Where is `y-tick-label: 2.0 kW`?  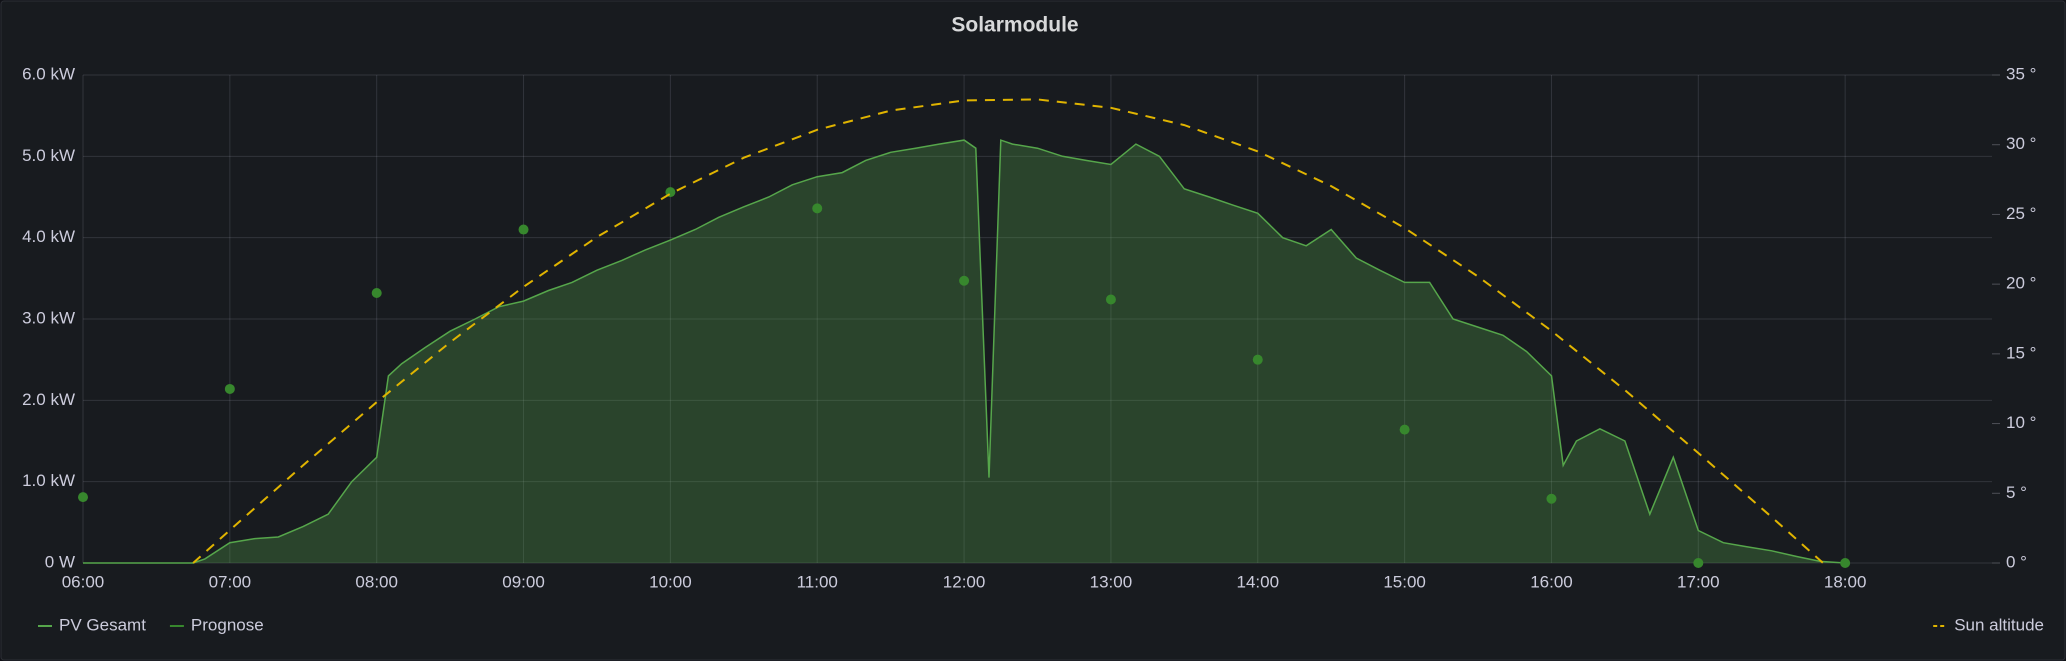
y-tick-label: 2.0 kW is located at coordinates (48, 399).